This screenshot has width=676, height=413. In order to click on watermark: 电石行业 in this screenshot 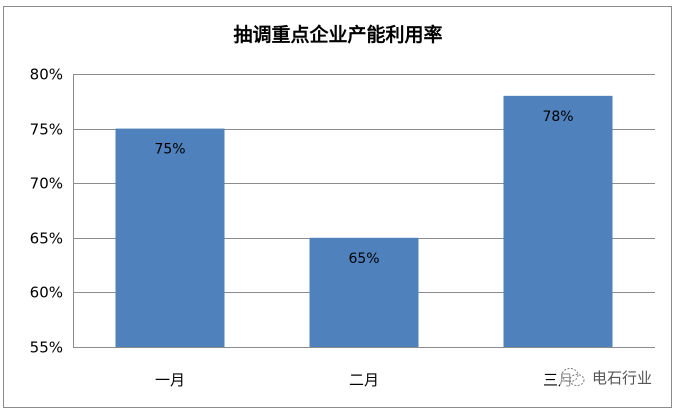, I will do `click(606, 377)`.